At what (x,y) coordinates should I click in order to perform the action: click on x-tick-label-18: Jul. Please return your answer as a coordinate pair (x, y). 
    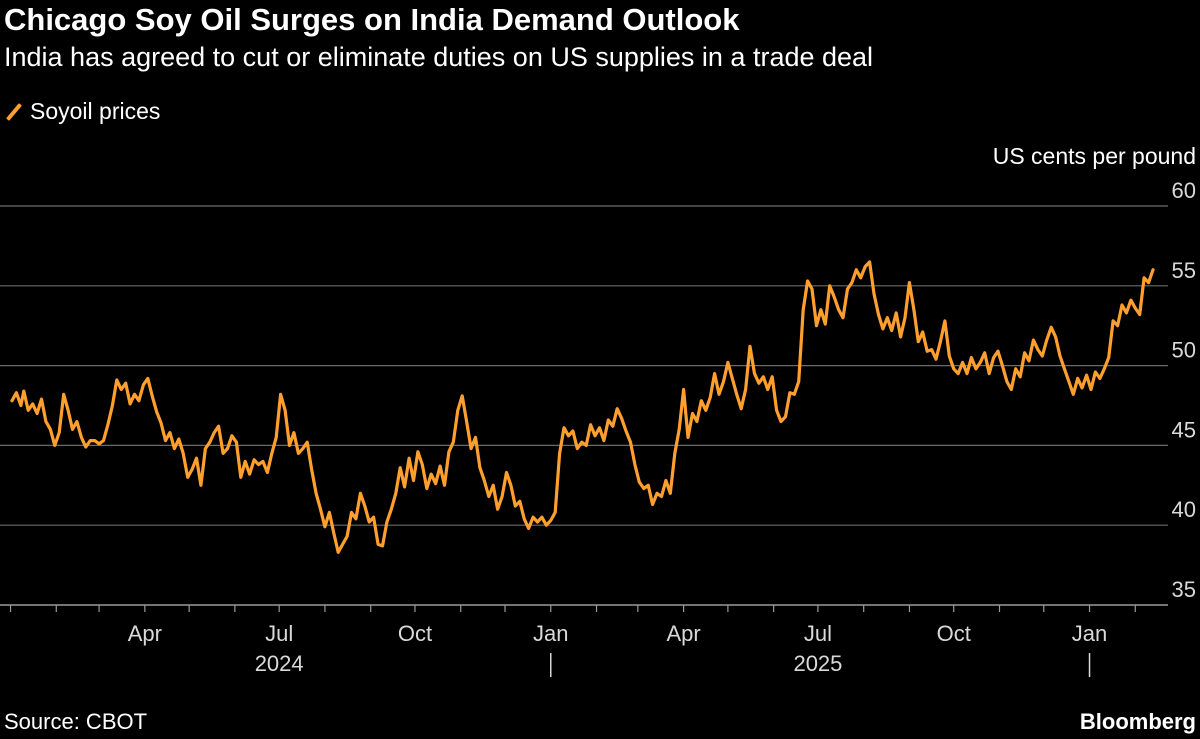
    Looking at the image, I should click on (818, 633).